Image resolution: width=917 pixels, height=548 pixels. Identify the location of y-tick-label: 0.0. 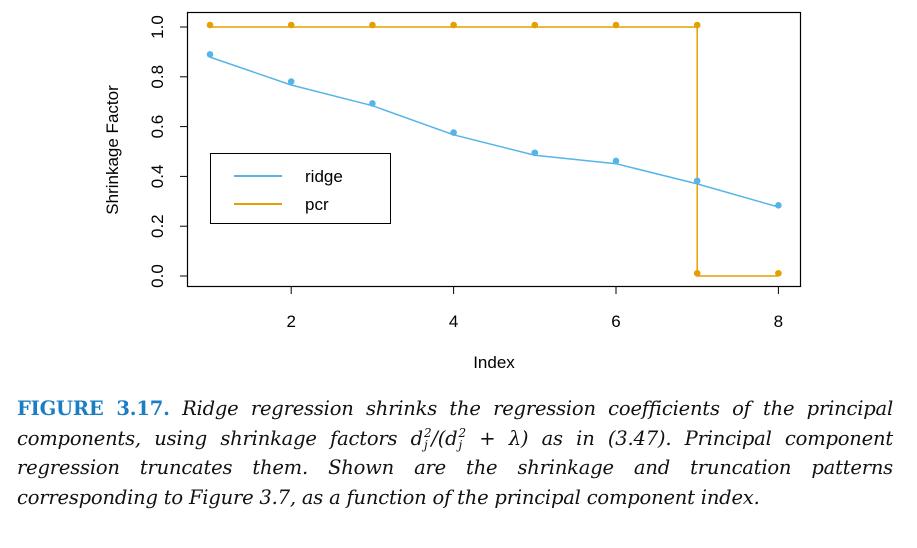
(157, 276).